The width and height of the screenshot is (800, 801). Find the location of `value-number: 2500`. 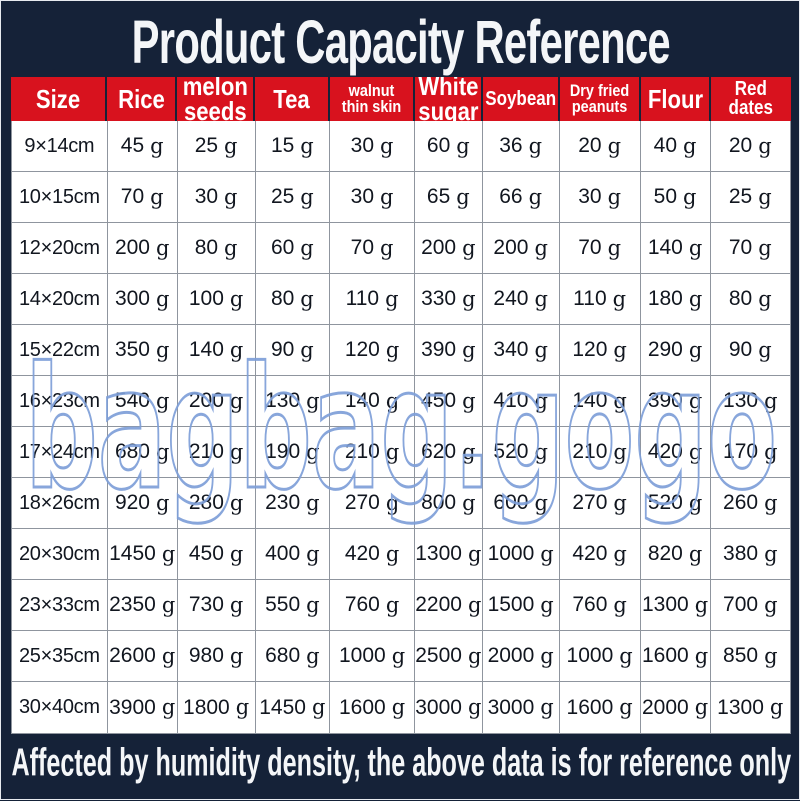

value-number: 2500 is located at coordinates (438, 655).